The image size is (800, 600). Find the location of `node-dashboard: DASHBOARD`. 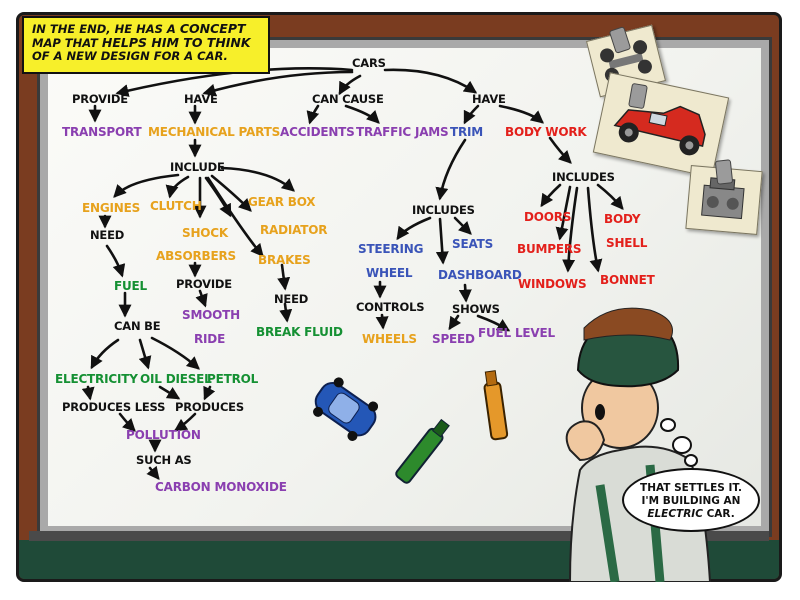

node-dashboard: DASHBOARD is located at coordinates (480, 275).